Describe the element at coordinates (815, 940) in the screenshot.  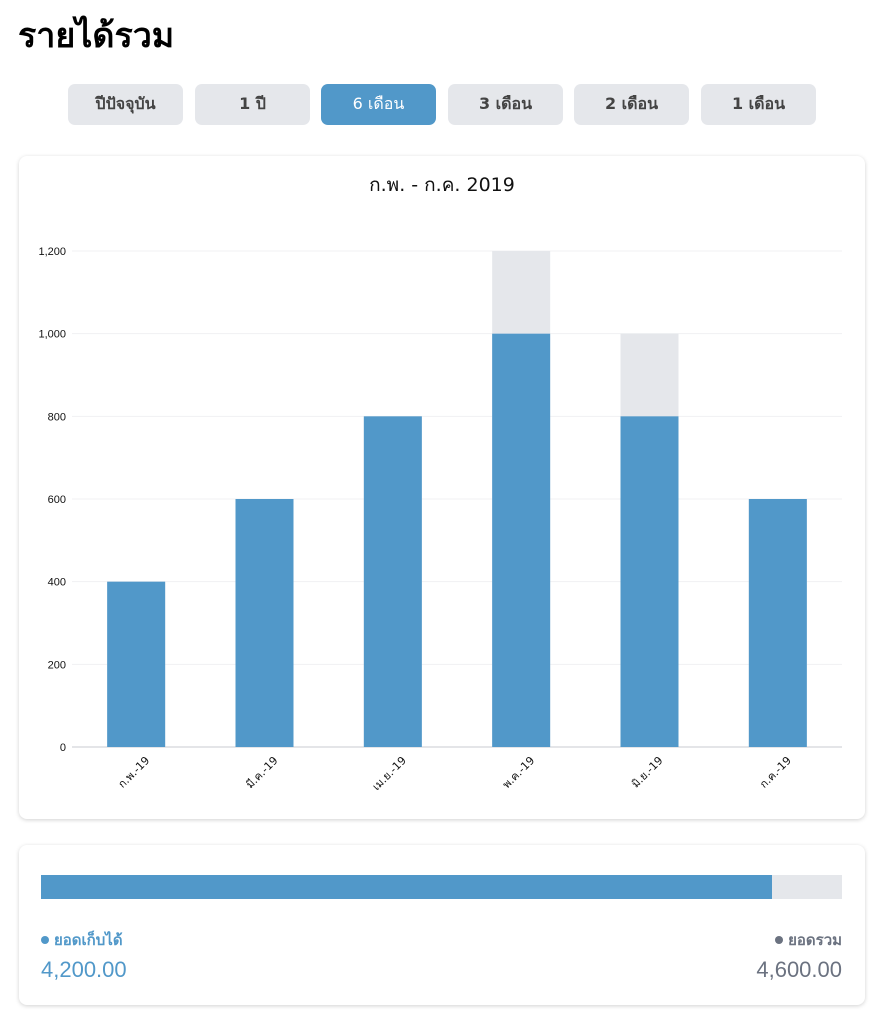
I see `total-label: ยอดรวม` at that location.